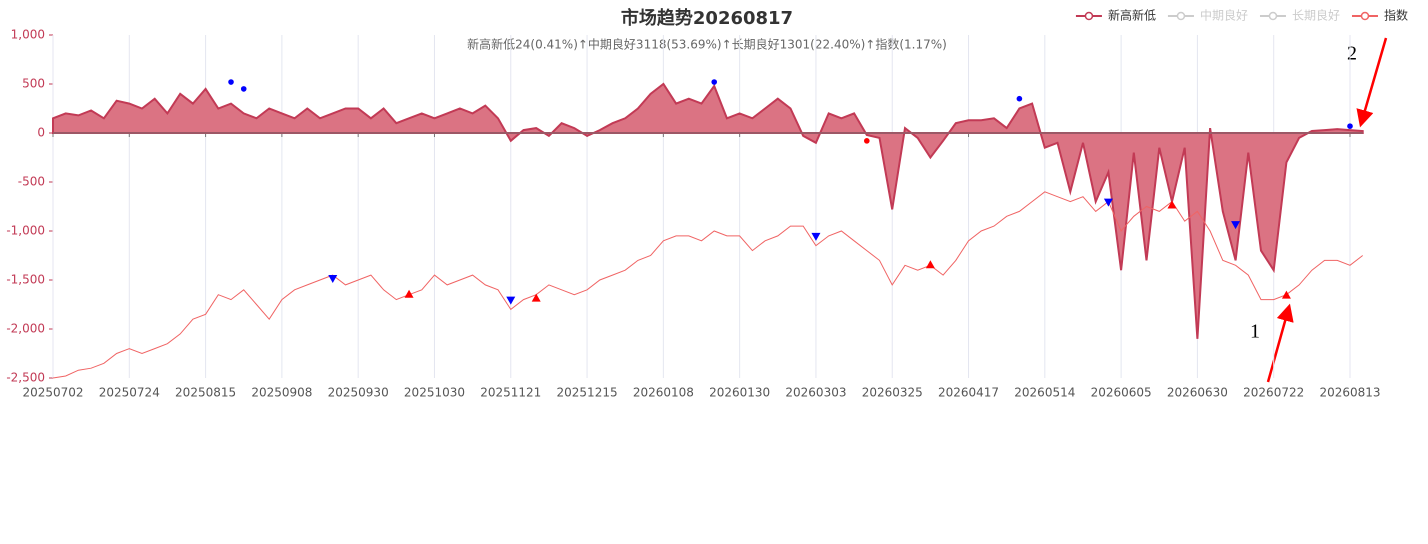 Image resolution: width=1428 pixels, height=544 pixels. What do you see at coordinates (1044, 393) in the screenshot?
I see `x-tick-label: 20260514` at bounding box center [1044, 393].